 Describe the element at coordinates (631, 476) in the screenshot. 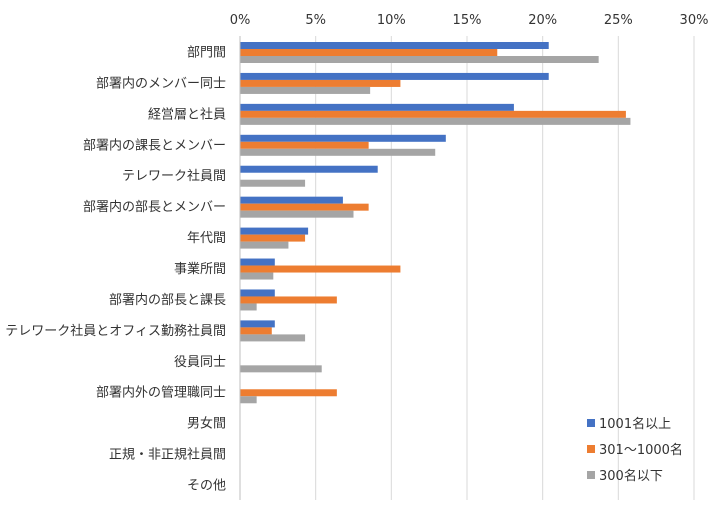

I see `legend-label: 300名以下` at that location.